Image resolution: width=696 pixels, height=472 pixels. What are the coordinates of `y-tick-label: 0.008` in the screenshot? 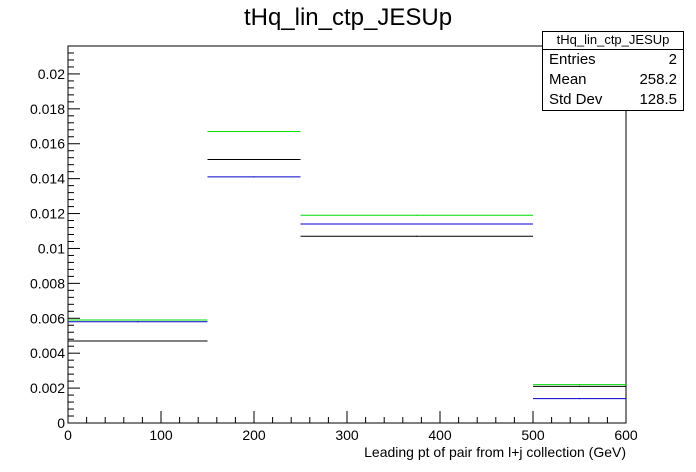 It's located at (47, 283).